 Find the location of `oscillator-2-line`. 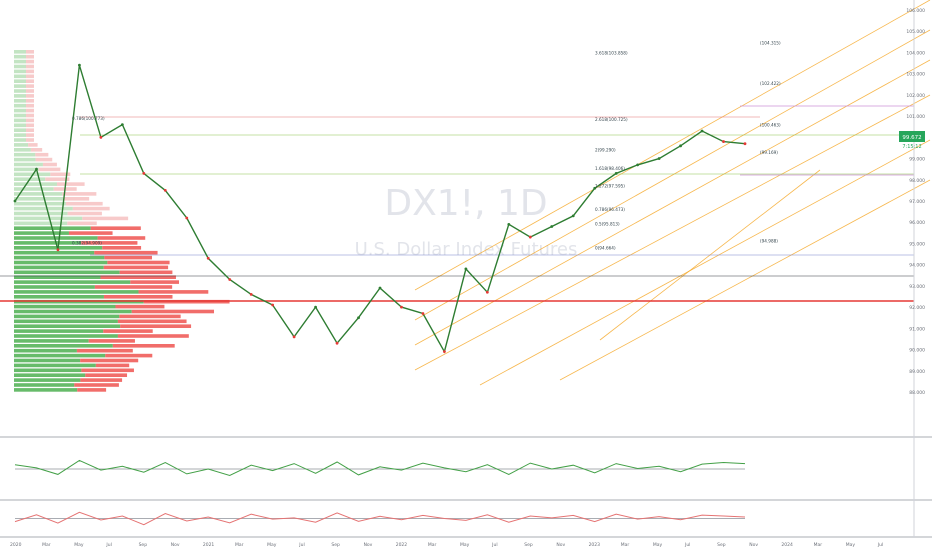

oscillator-2-line is located at coordinates (380, 518).